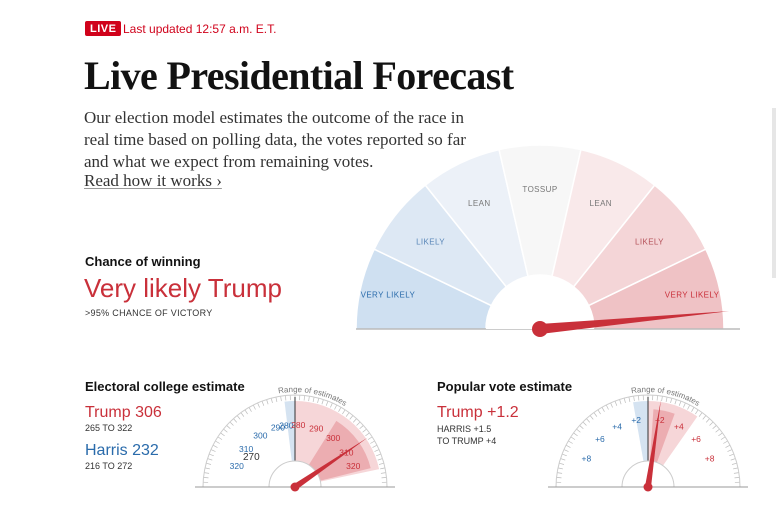  I want to click on last-updated-timestamp: Last updated 12:57 a.m. E.T., so click(200, 29).